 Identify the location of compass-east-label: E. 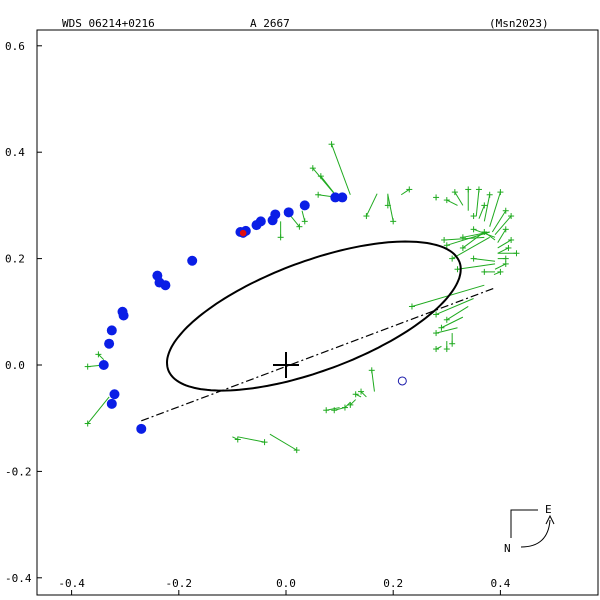
(548, 509).